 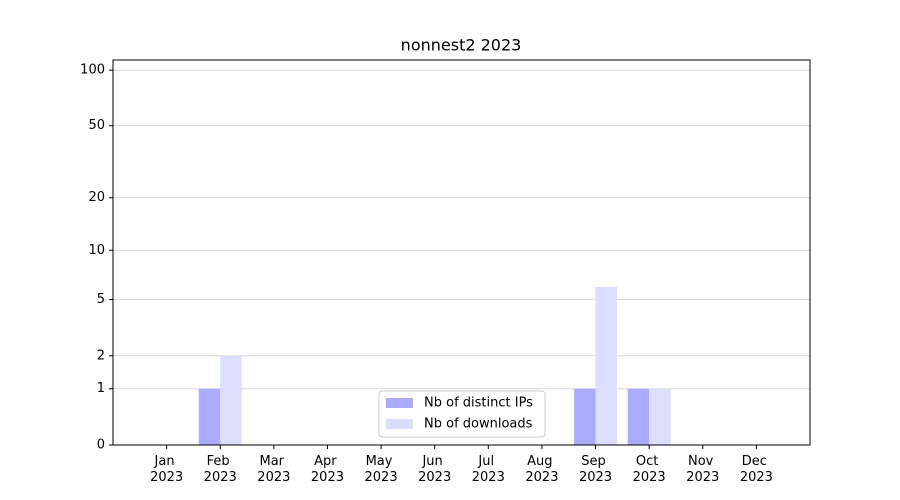 I want to click on y-tick-label: 1, so click(x=101, y=388).